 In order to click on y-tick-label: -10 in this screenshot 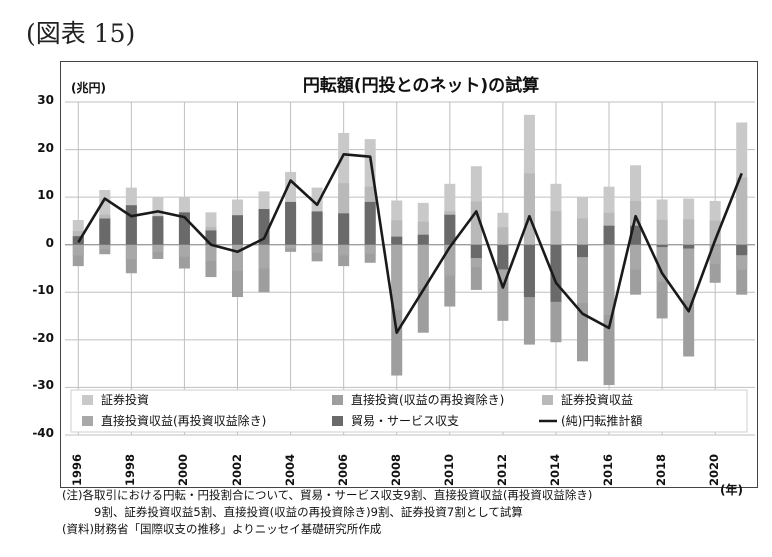, I will do `click(43, 290)`.